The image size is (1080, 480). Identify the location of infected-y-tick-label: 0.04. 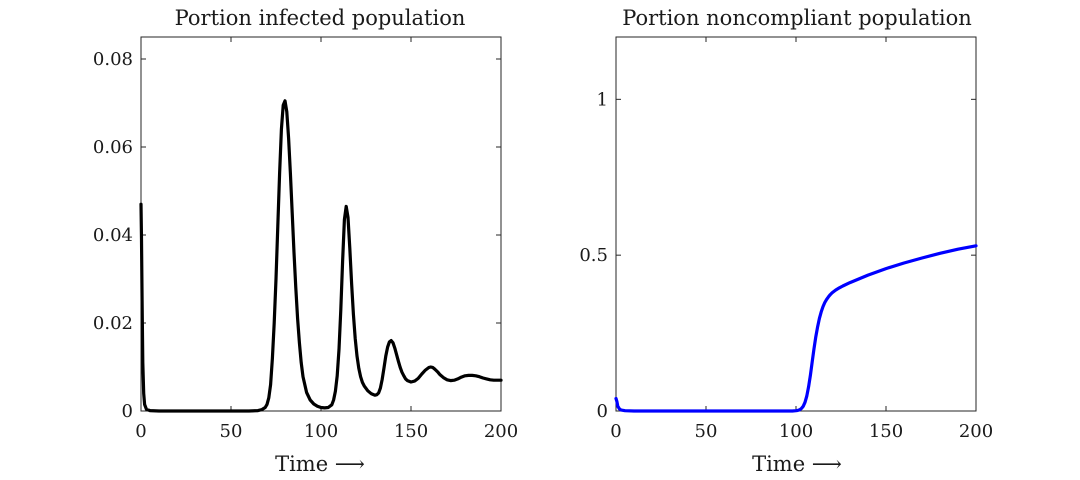
(113, 235).